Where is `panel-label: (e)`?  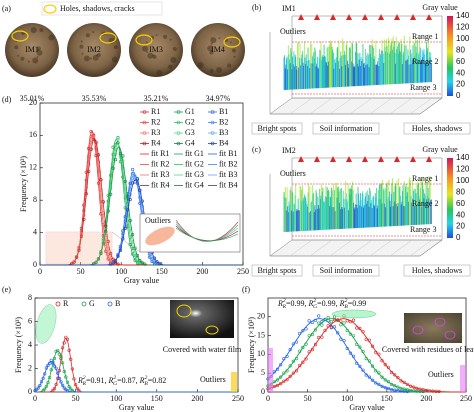
panel-label: (e) is located at coordinates (6, 289).